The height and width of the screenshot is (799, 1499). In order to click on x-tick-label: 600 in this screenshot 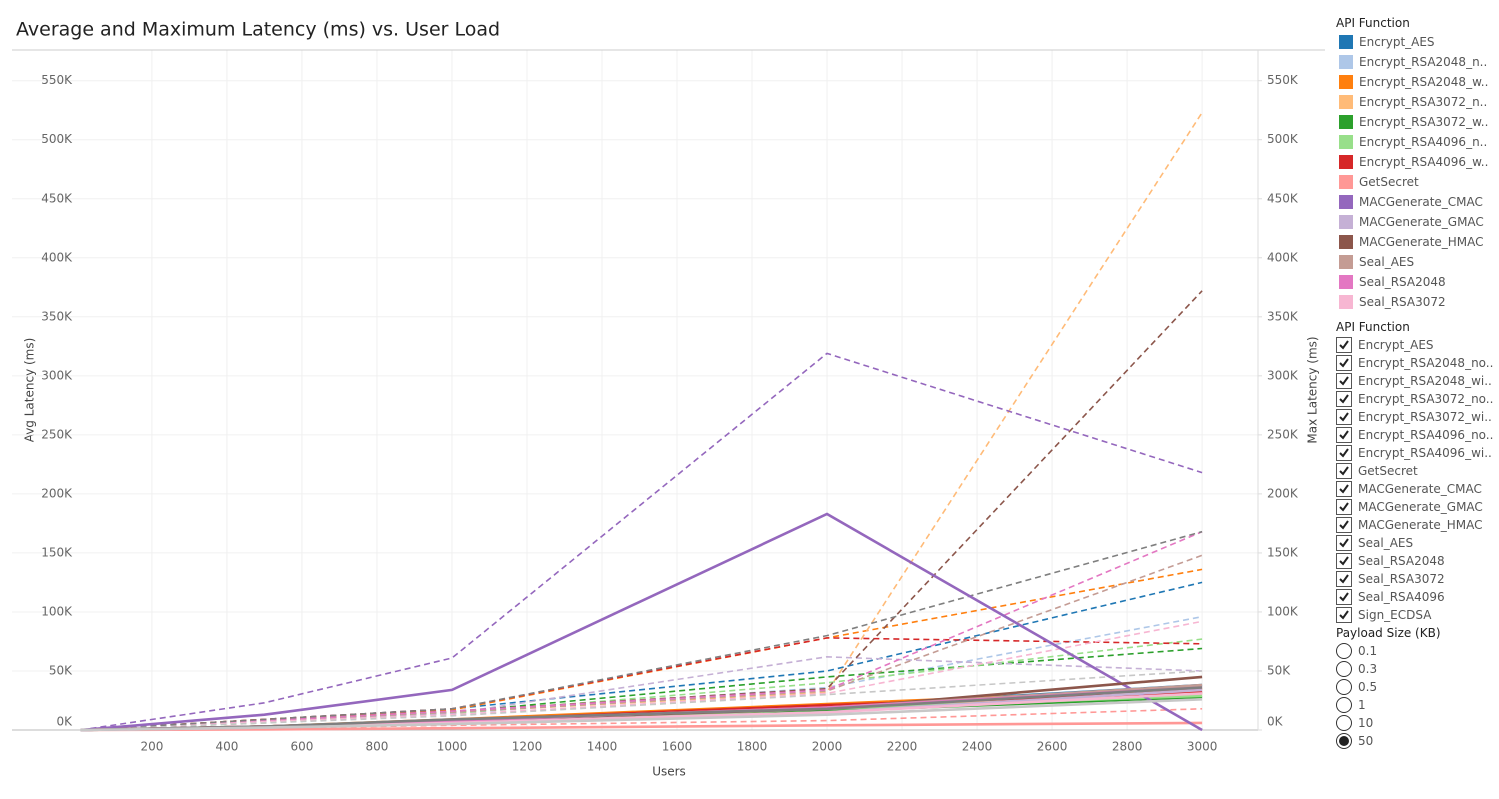, I will do `click(301, 747)`.